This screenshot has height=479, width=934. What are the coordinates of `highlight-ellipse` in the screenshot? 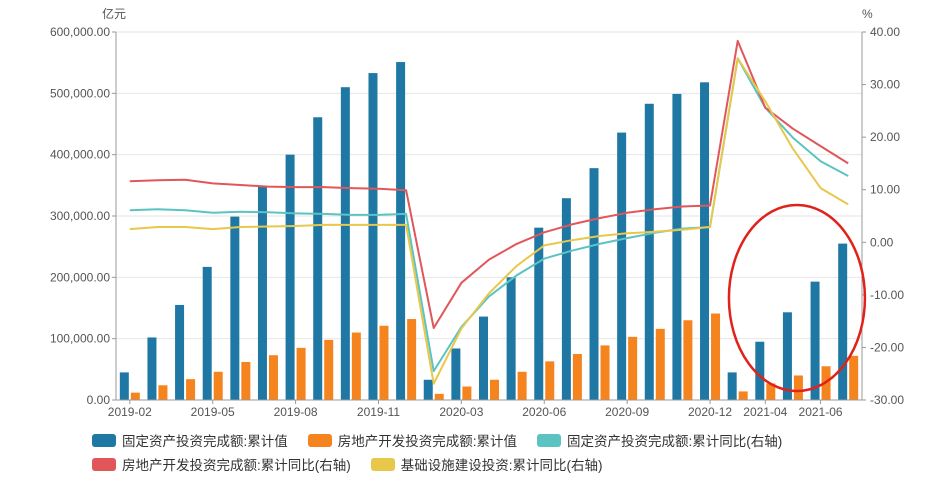 It's located at (797, 298).